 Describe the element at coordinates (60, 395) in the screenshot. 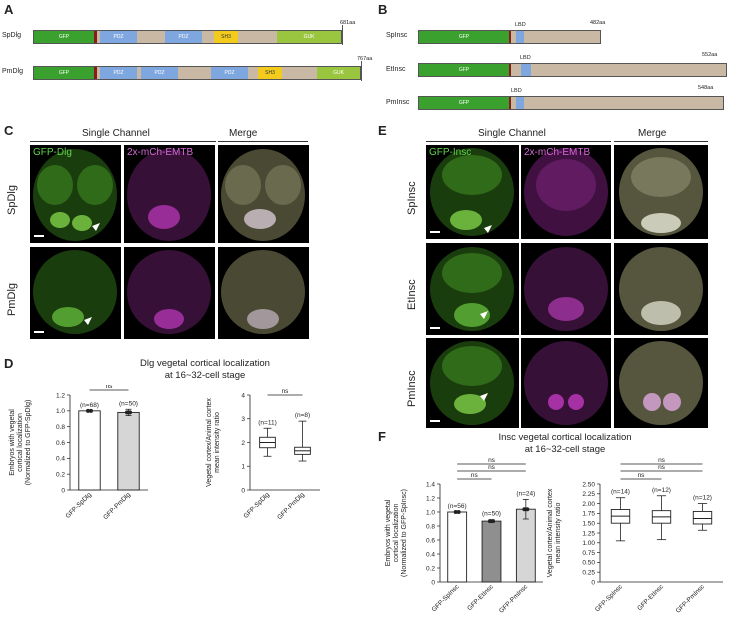

I see `y-tick-label: 1.2` at that location.